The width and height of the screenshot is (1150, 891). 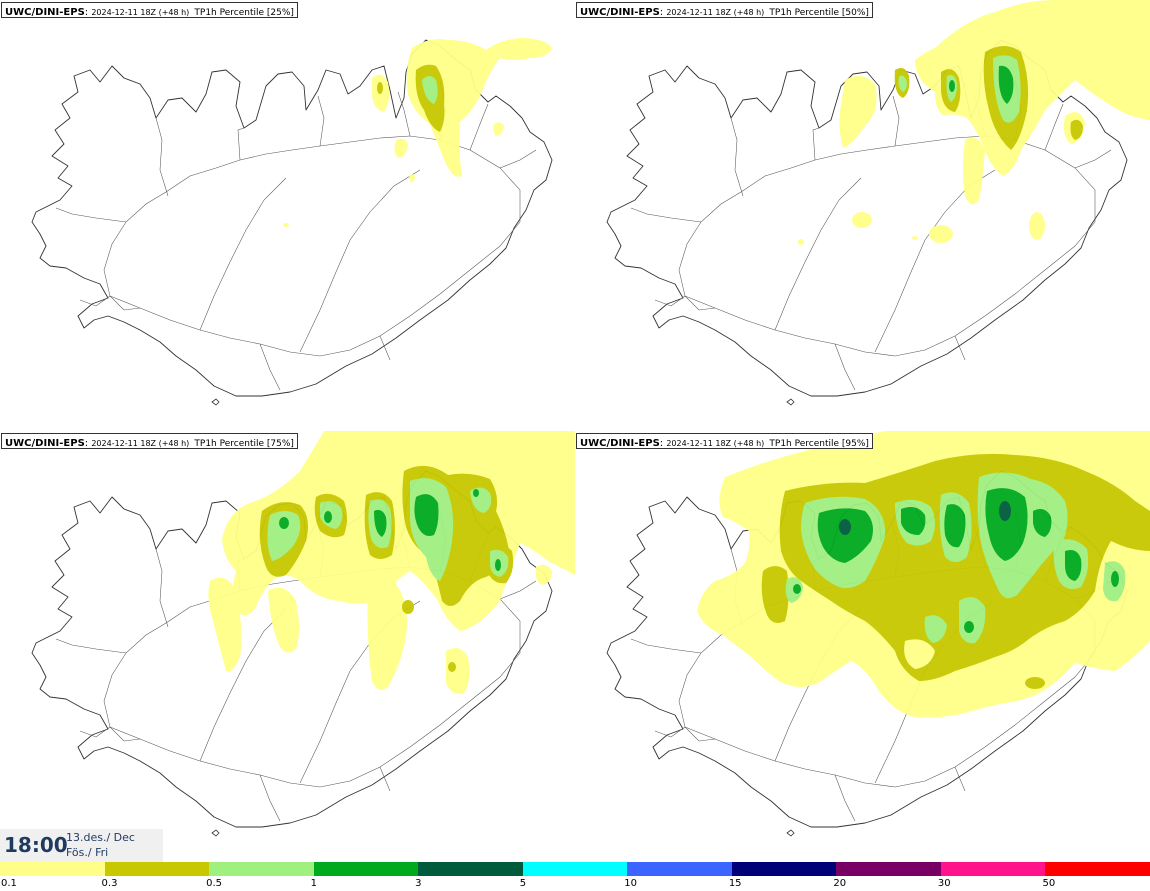 What do you see at coordinates (244, 13) in the screenshot?
I see `parameter-label: TP1h Percentile [25%]` at bounding box center [244, 13].